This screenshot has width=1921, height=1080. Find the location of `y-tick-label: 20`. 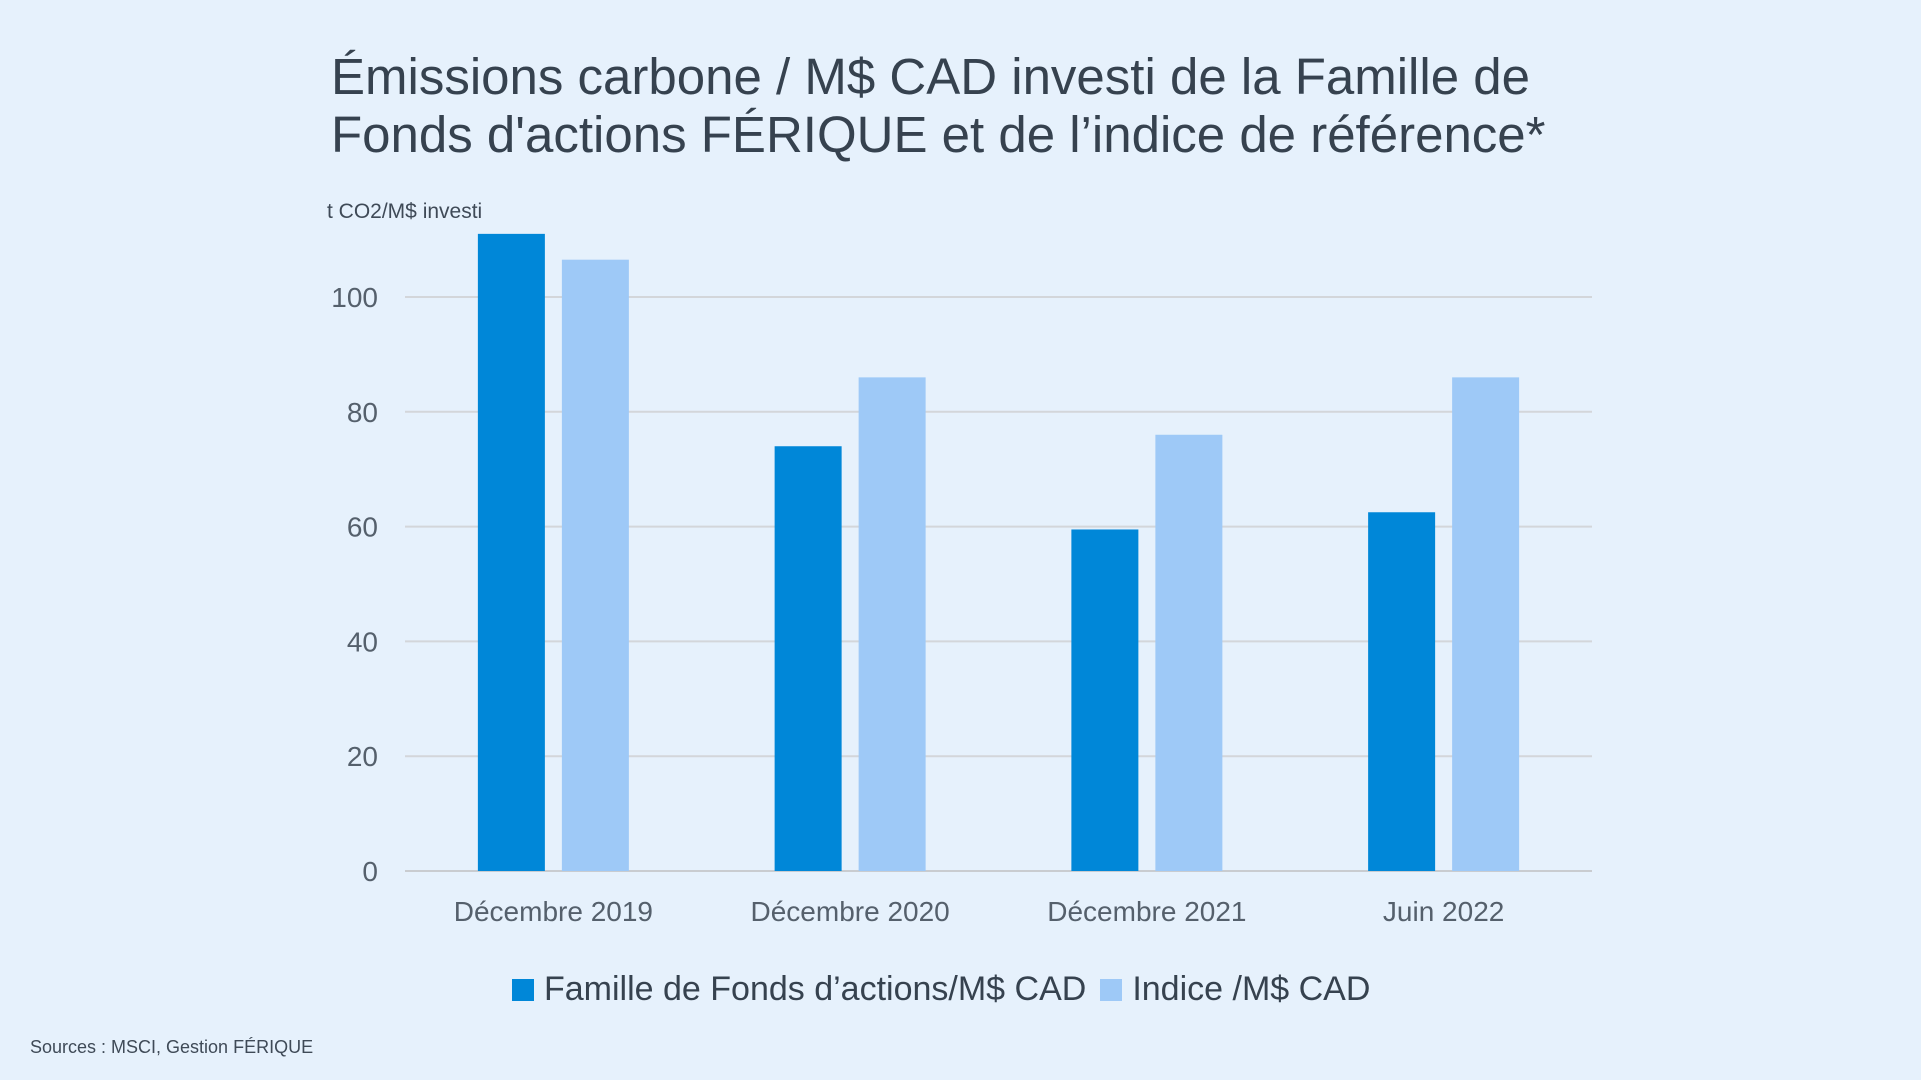

y-tick-label: 20 is located at coordinates (362, 756).